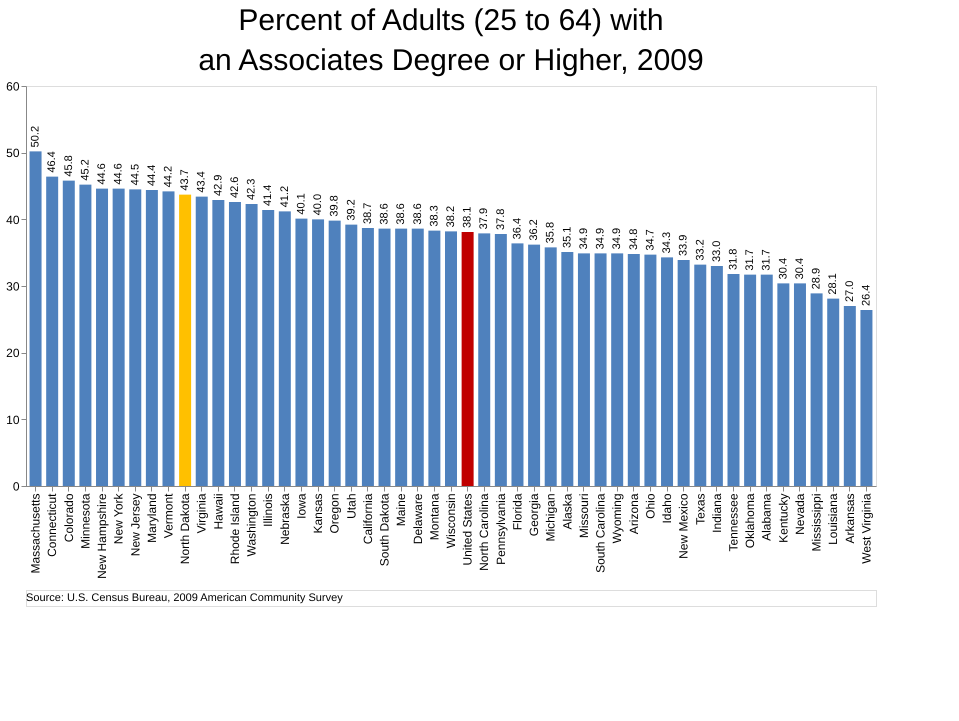 The image size is (959, 721). Describe the element at coordinates (800, 269) in the screenshot. I see `data-label: 30.4` at that location.